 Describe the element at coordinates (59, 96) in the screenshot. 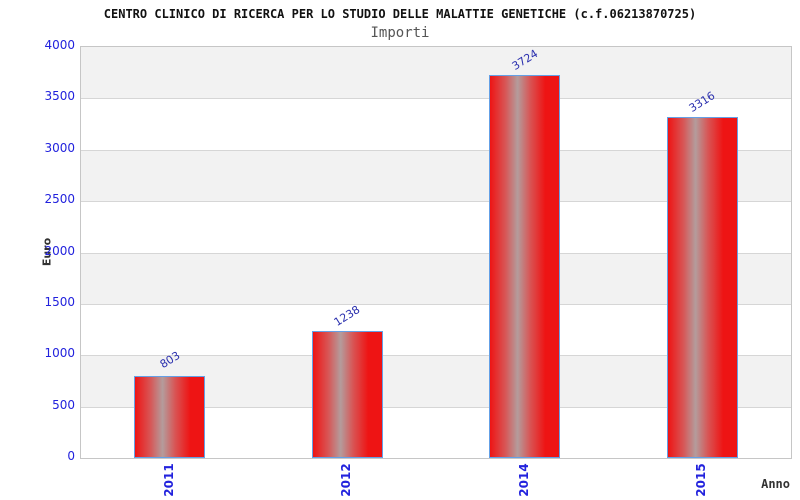

I see `y-tick-label: 3500` at that location.